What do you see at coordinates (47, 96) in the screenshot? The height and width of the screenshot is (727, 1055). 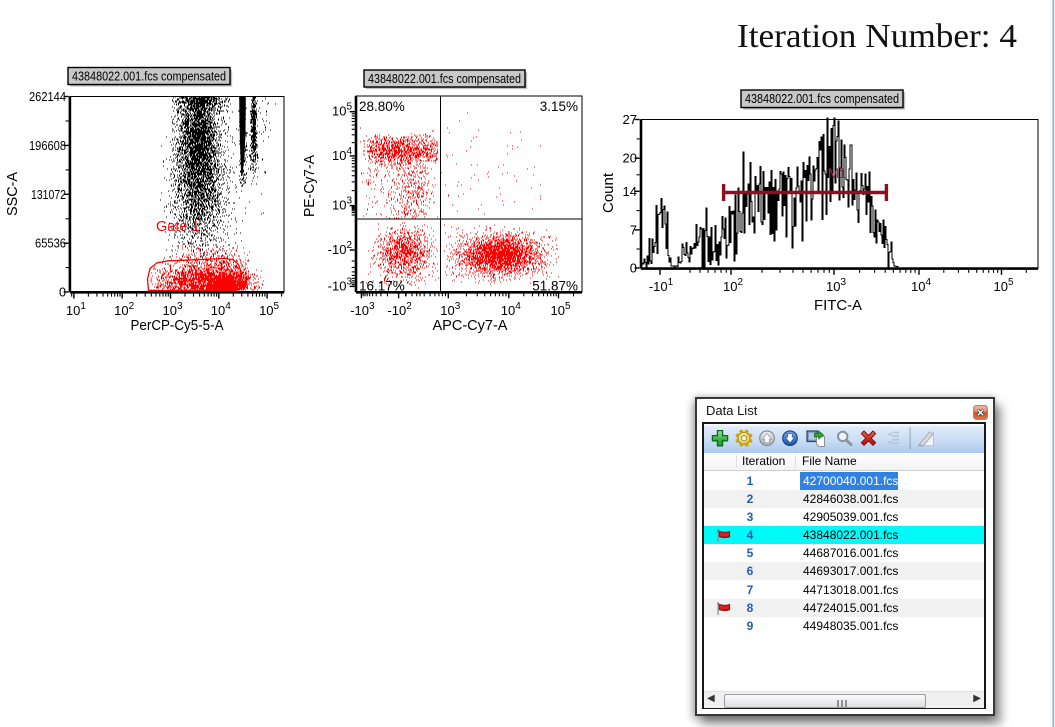 I see `svg-text: 262144` at bounding box center [47, 96].